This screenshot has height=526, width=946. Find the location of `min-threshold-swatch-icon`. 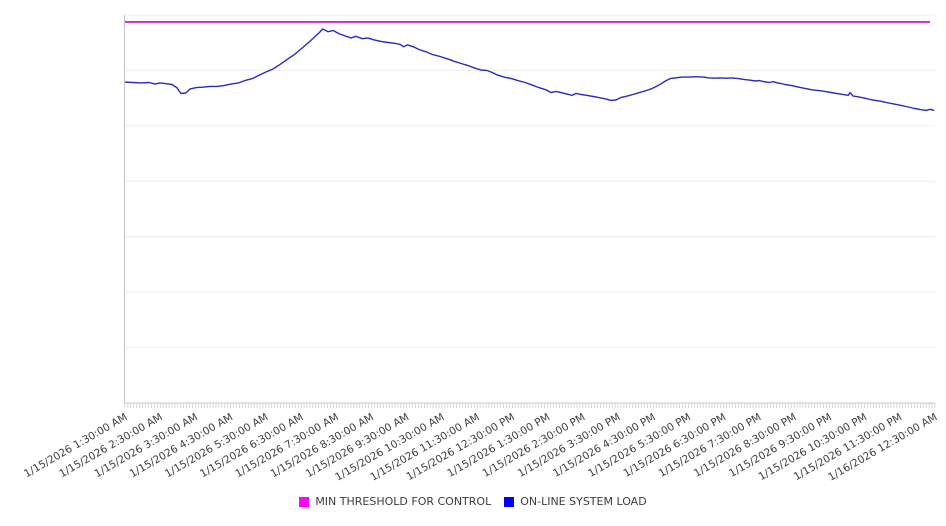

min-threshold-swatch-icon is located at coordinates (304, 501).